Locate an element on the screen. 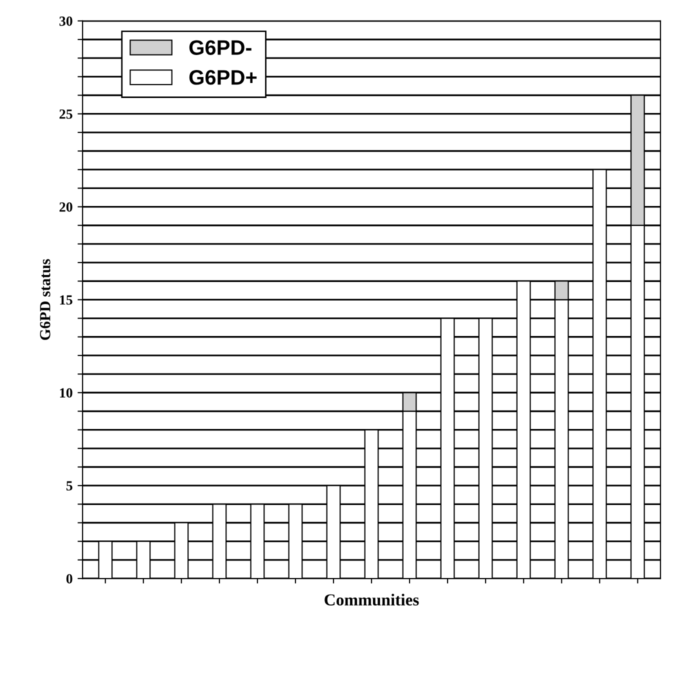 The width and height of the screenshot is (688, 697). y-tick-label: 25 is located at coordinates (66, 114).